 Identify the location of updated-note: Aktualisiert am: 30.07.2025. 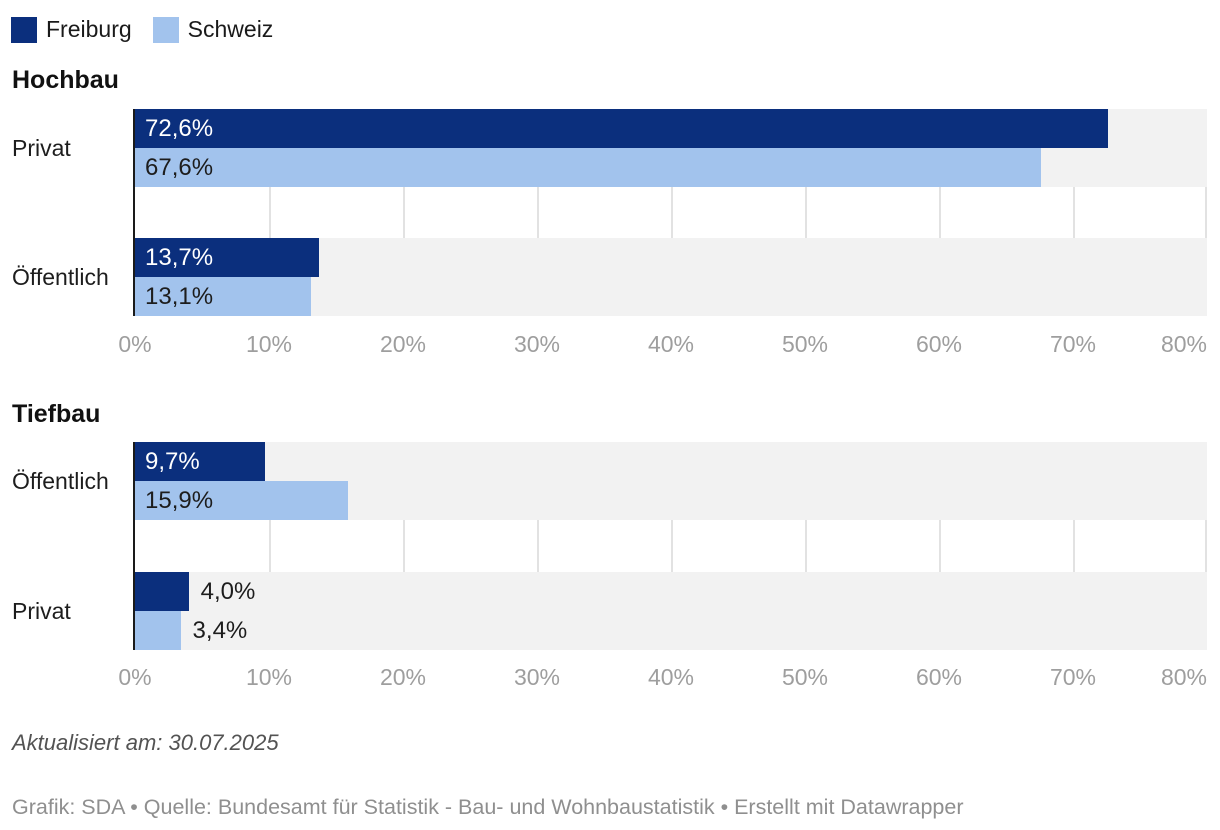
(145, 742).